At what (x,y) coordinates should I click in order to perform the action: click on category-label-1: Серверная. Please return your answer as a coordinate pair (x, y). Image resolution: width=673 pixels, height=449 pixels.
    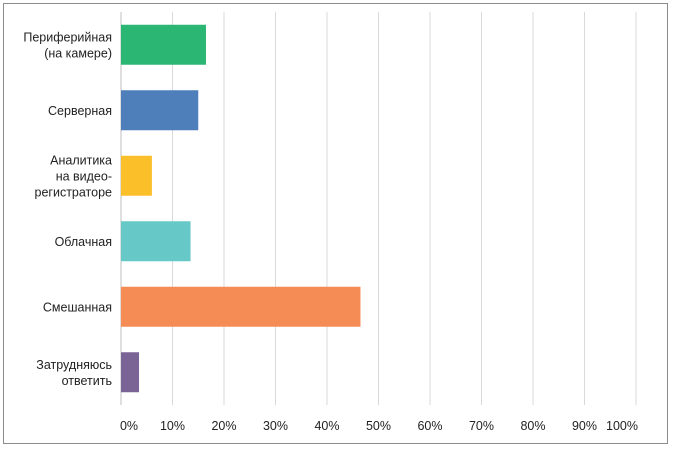
    Looking at the image, I should click on (80, 111).